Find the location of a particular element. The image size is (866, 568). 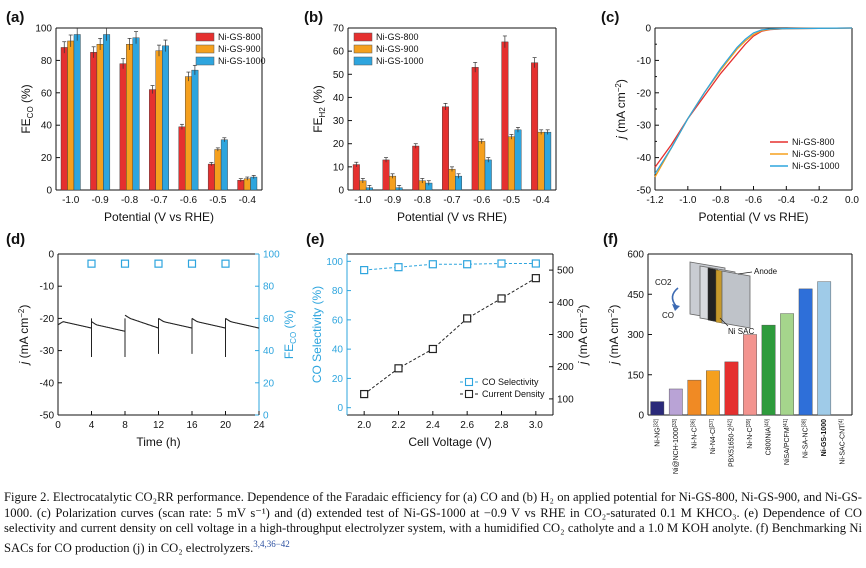

x-tick-label: Ni@NCH-1000[33] is located at coordinates (676, 446).